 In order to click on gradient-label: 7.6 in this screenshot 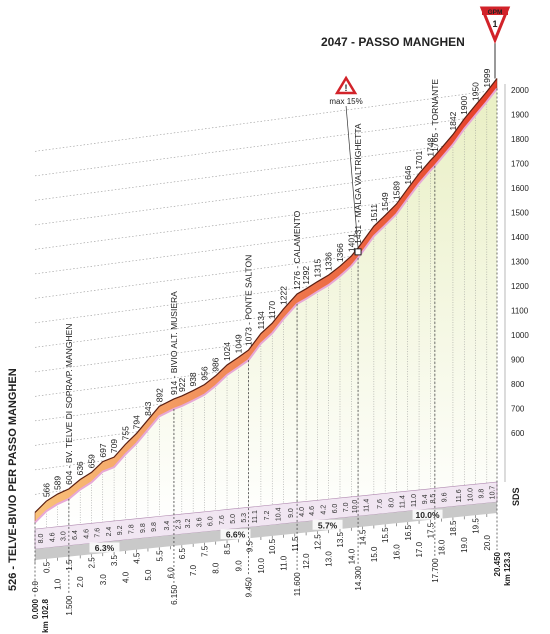, I will do `click(380, 504)`.